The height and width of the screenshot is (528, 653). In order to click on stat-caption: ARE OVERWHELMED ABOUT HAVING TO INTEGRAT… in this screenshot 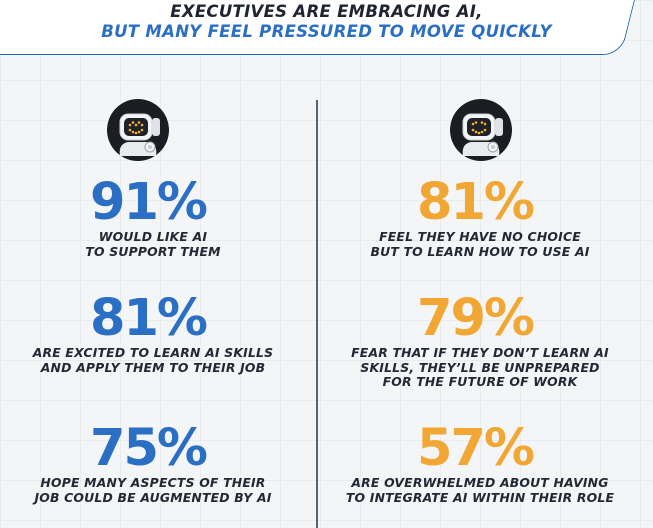, I will do `click(480, 490)`.